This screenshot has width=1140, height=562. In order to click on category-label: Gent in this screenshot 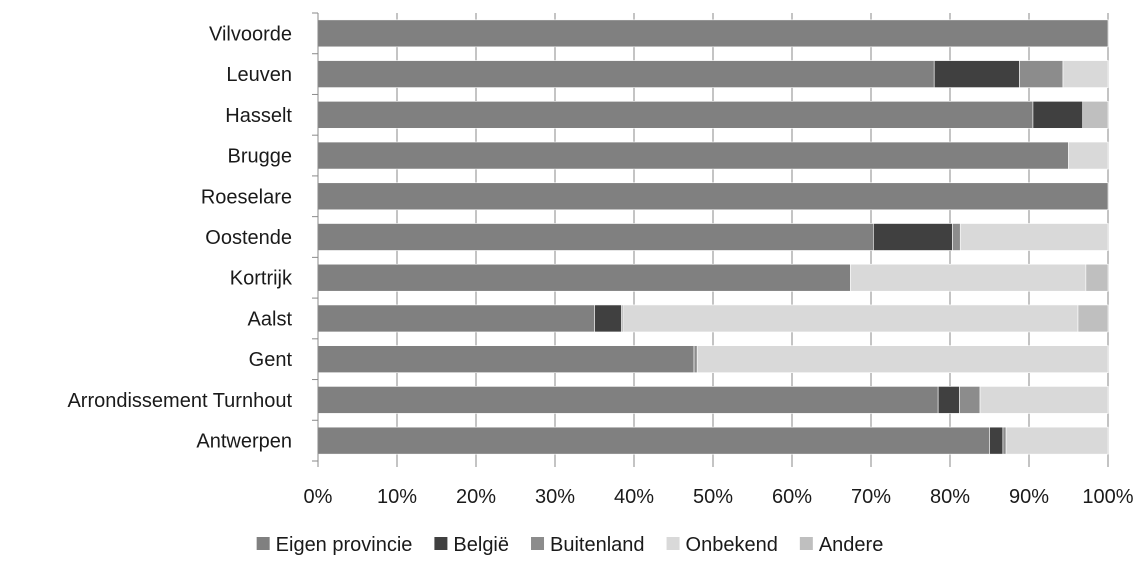, I will do `click(271, 360)`.